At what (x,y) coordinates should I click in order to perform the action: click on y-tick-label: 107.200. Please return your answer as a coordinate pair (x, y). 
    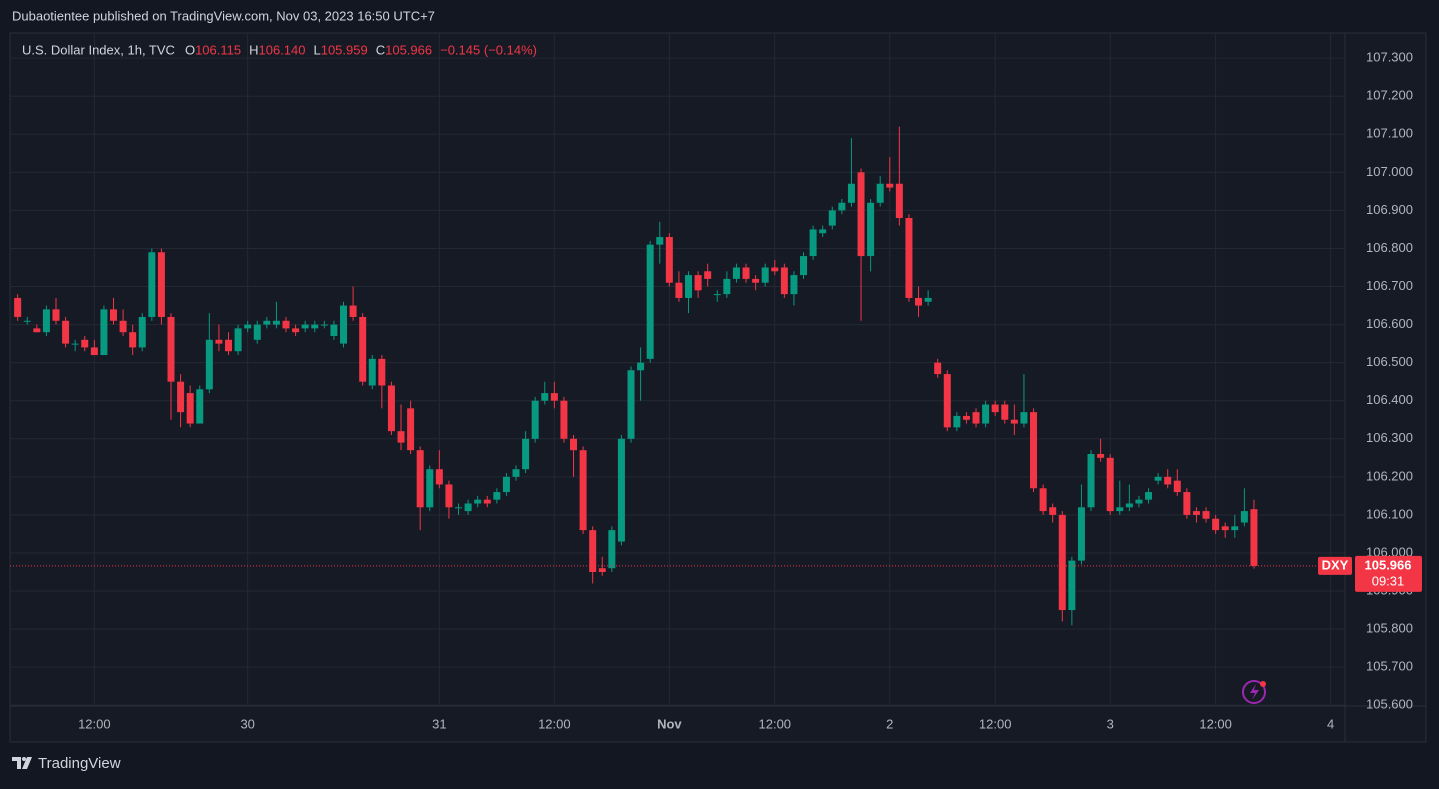
    Looking at the image, I should click on (1389, 95).